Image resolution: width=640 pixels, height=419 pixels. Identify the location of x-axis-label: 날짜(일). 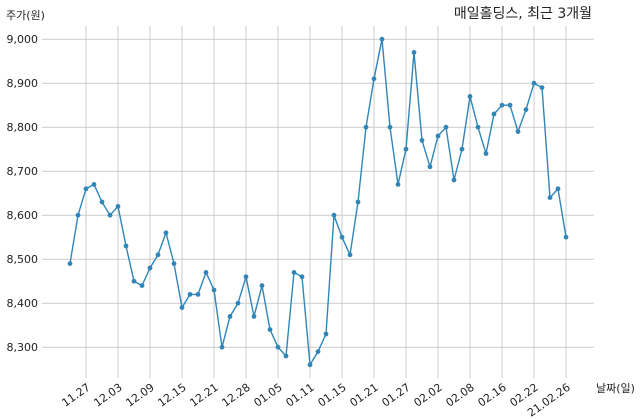
(615, 388).